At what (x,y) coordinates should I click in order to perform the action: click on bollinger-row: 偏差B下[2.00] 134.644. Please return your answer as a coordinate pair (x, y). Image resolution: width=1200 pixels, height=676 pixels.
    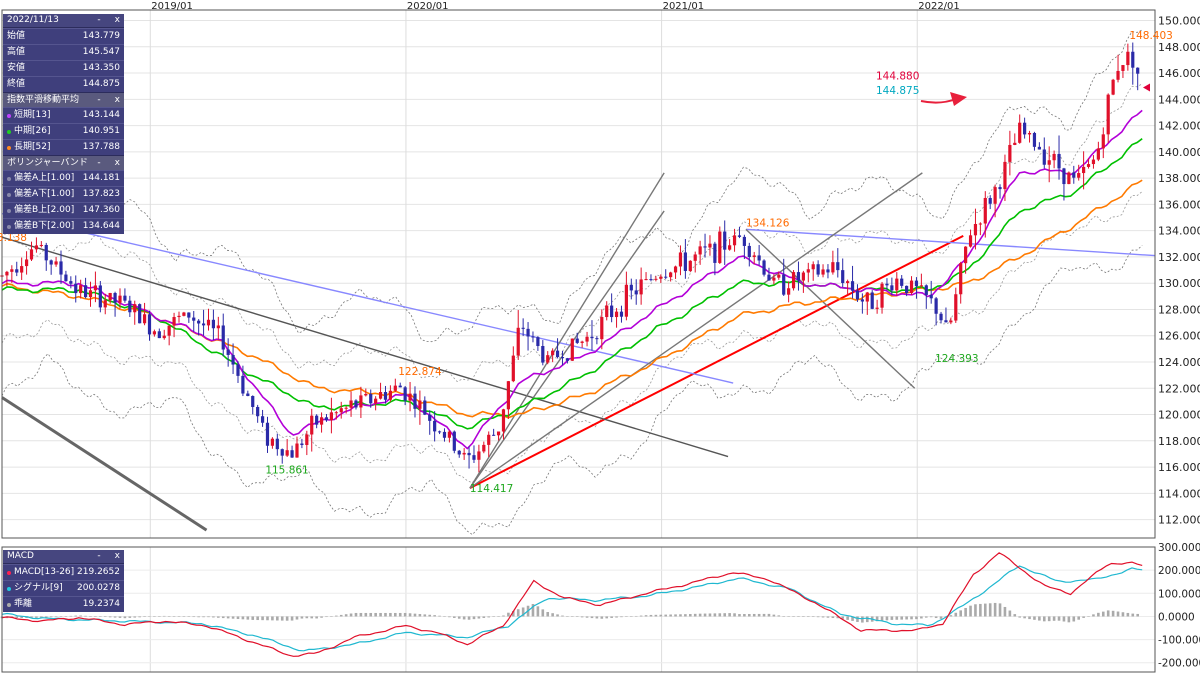
    Looking at the image, I should click on (63, 226).